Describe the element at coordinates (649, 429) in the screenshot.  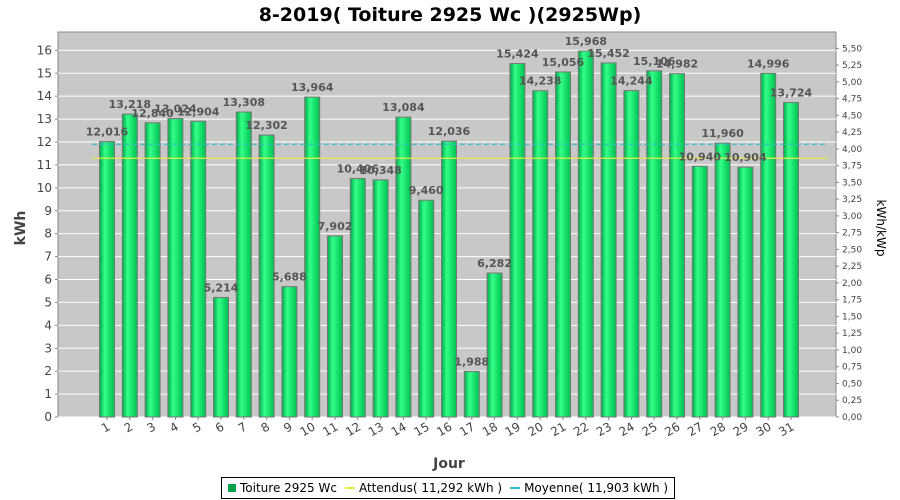
I see `x-tick-label: 25` at that location.